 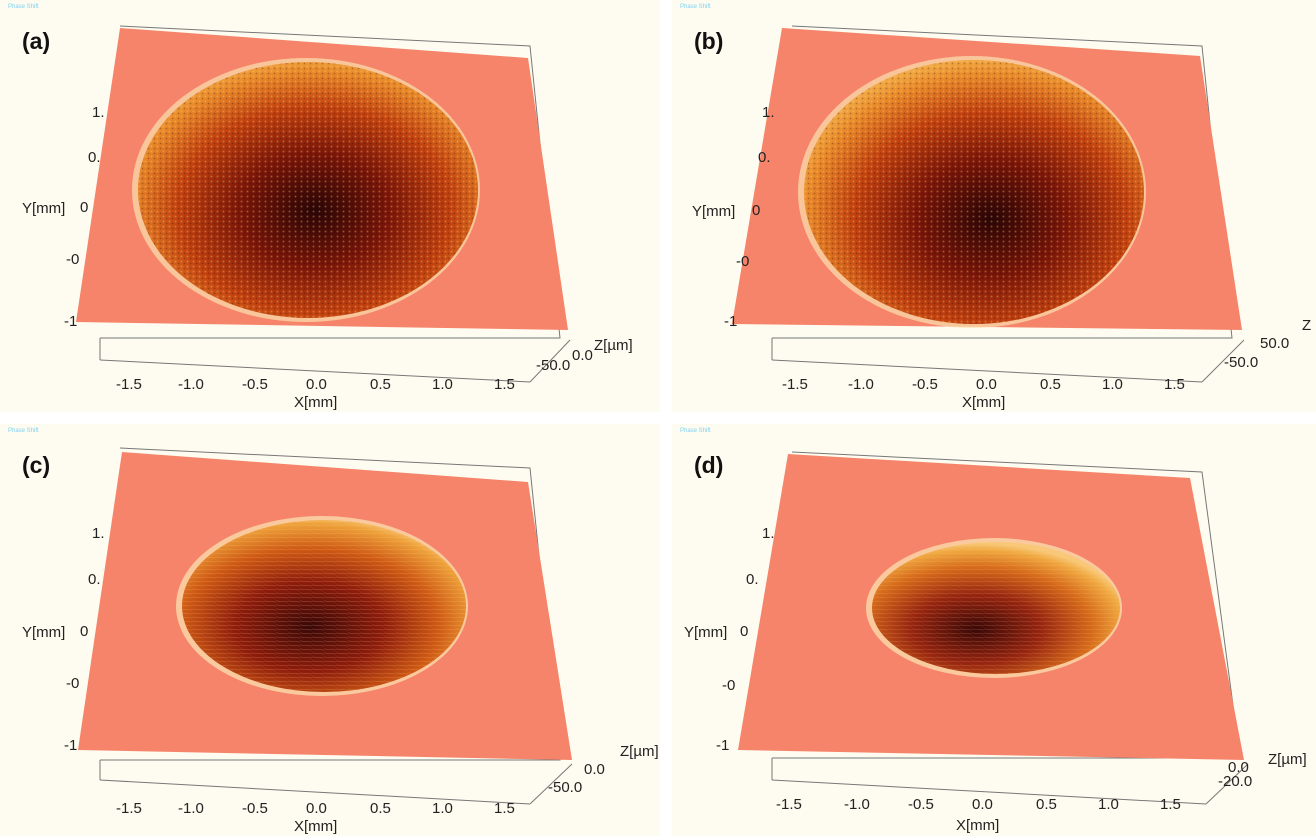 I want to click on z-axis-label: Z, so click(x=1306, y=325).